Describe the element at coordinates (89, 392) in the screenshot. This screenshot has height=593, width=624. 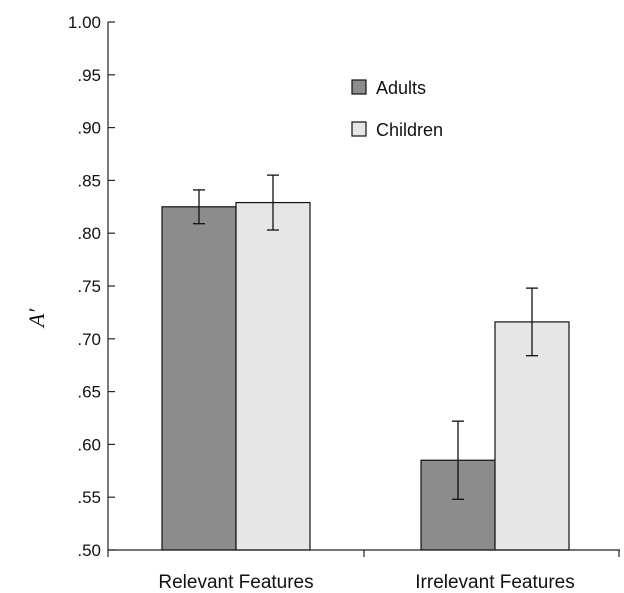
I see `y-tick-label: .65` at that location.